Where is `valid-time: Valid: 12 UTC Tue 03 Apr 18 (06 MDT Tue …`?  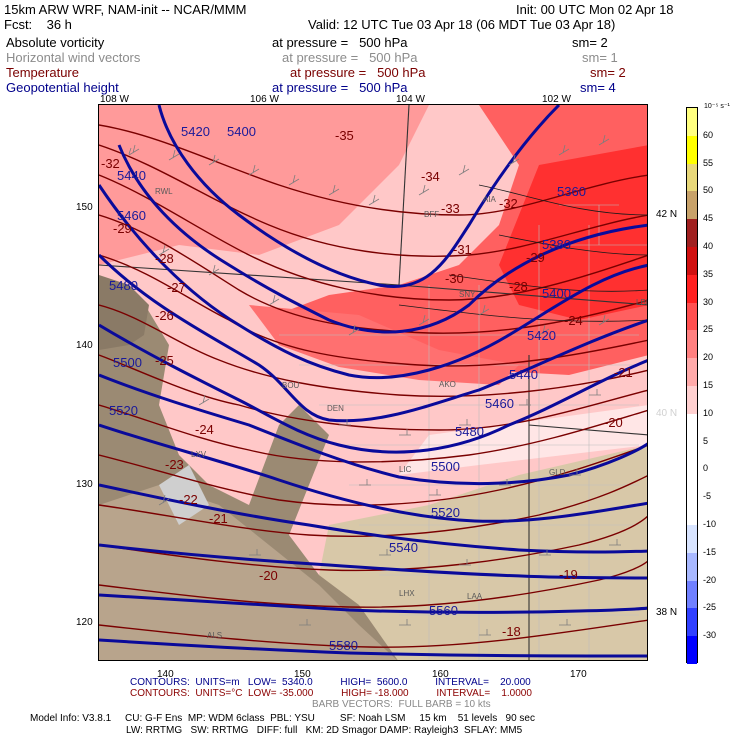
valid-time: Valid: 12 UTC Tue 03 Apr 18 (06 MDT Tue … is located at coordinates (462, 24).